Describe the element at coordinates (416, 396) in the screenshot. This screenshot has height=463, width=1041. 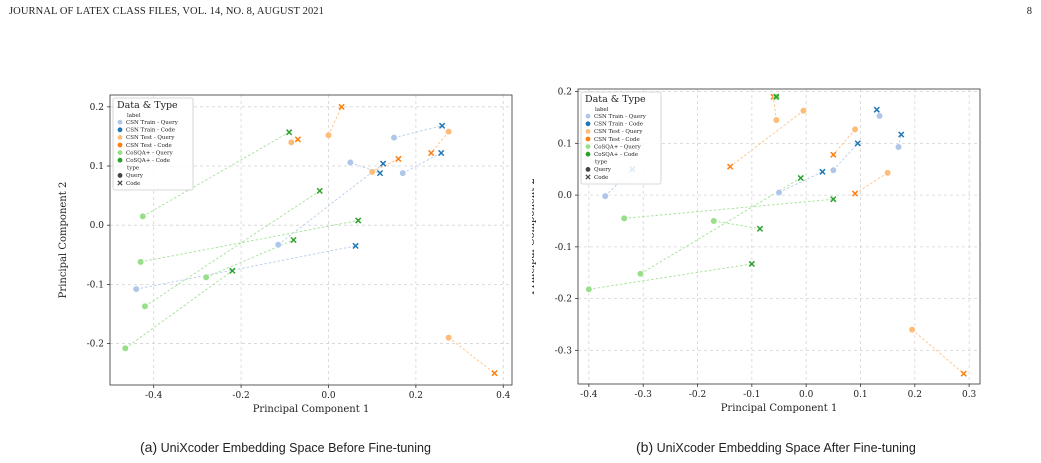
I see `x-tick-label: 0.2` at that location.